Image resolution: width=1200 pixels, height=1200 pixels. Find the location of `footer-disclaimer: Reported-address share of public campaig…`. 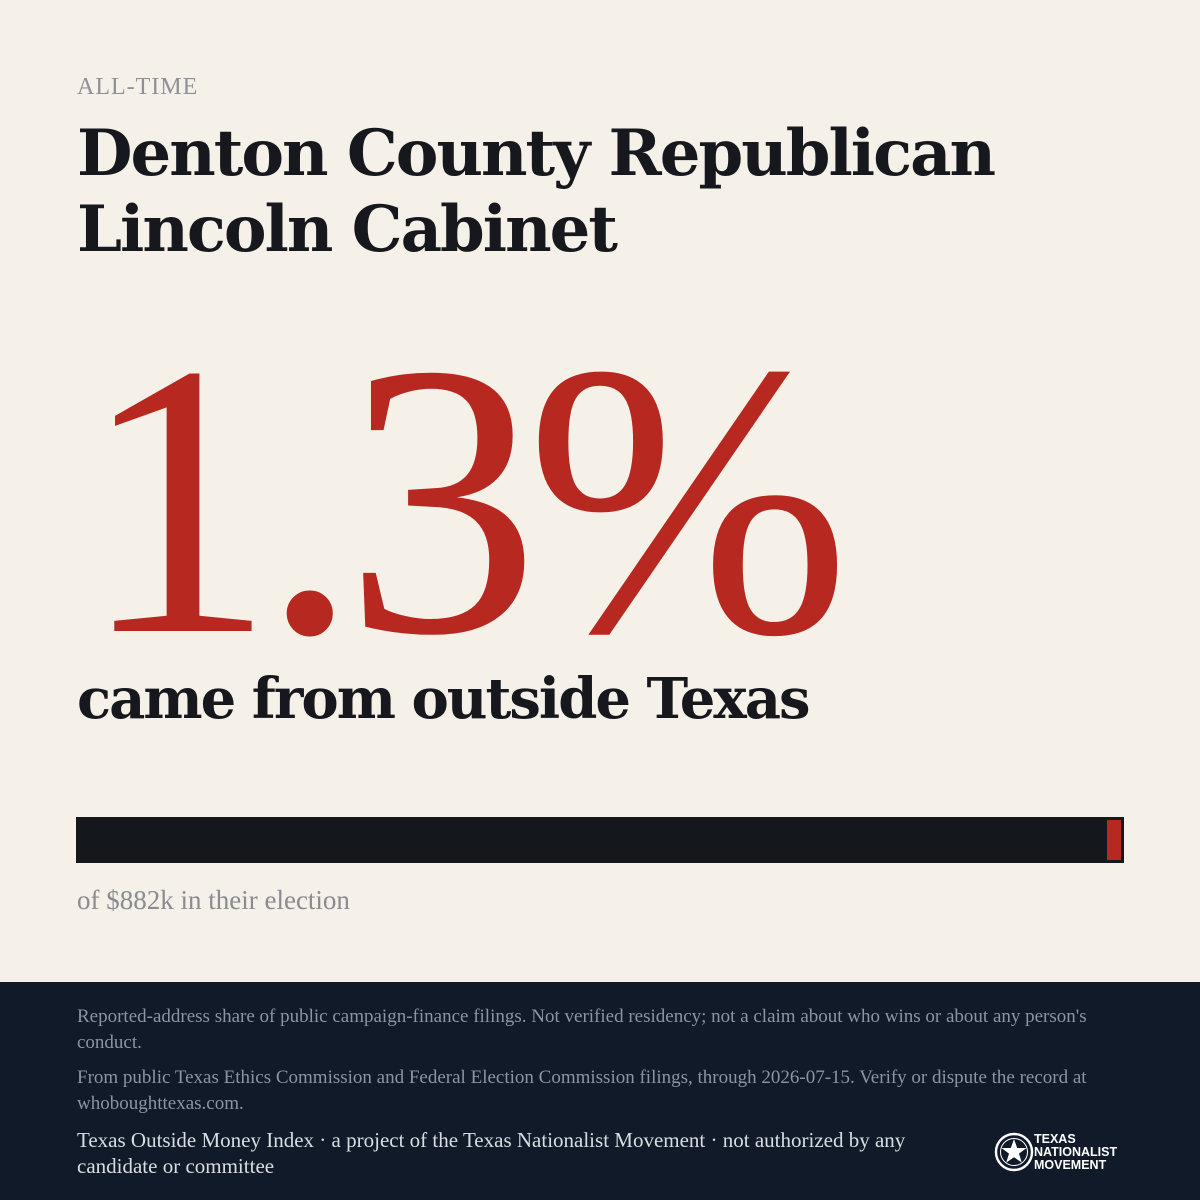

footer-disclaimer: Reported-address share of public campaig… is located at coordinates (582, 1029).